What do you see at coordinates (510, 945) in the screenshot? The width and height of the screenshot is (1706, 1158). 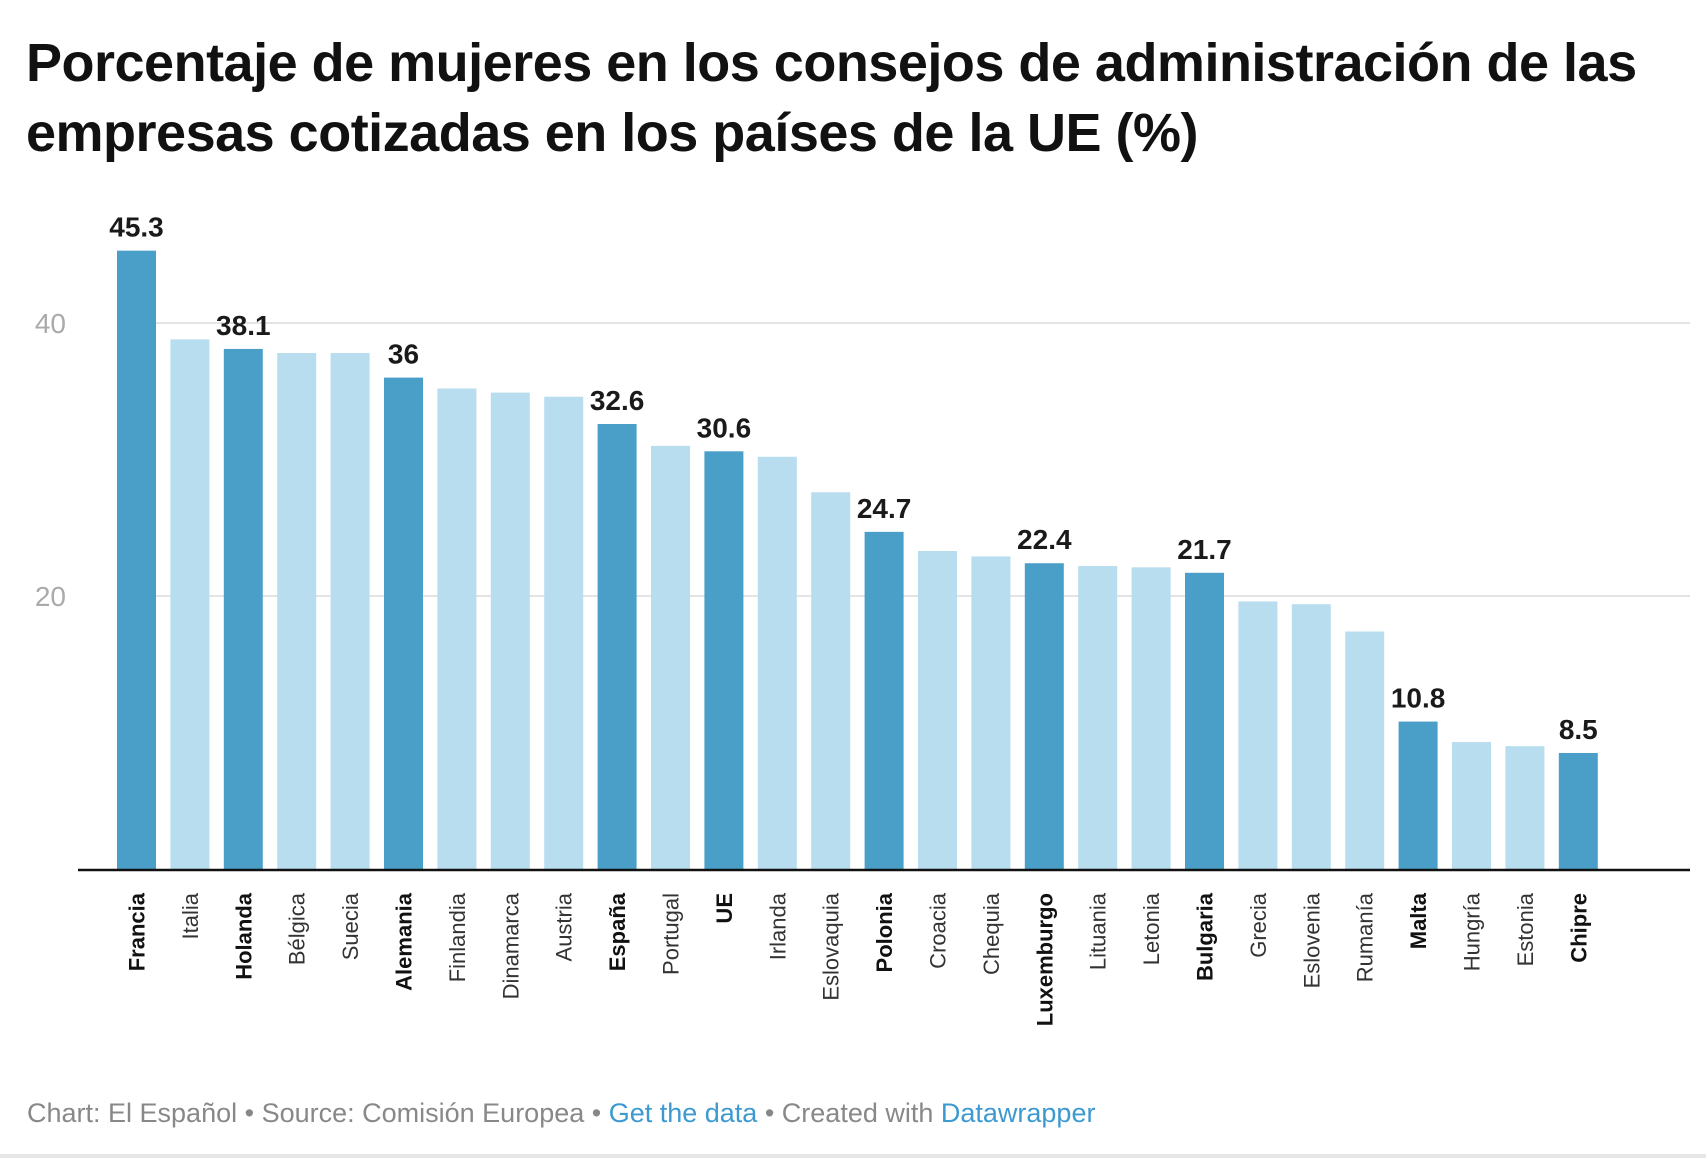 I see `x-tick-label: Dinamarca` at bounding box center [510, 945].